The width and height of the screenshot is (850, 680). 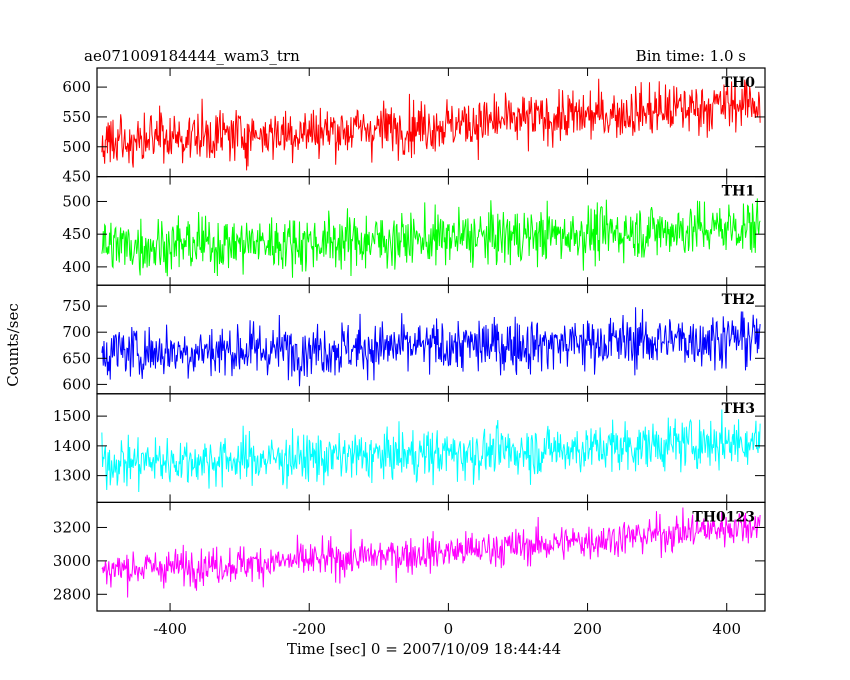 I want to click on panel-label: TH0123, so click(x=723, y=517).